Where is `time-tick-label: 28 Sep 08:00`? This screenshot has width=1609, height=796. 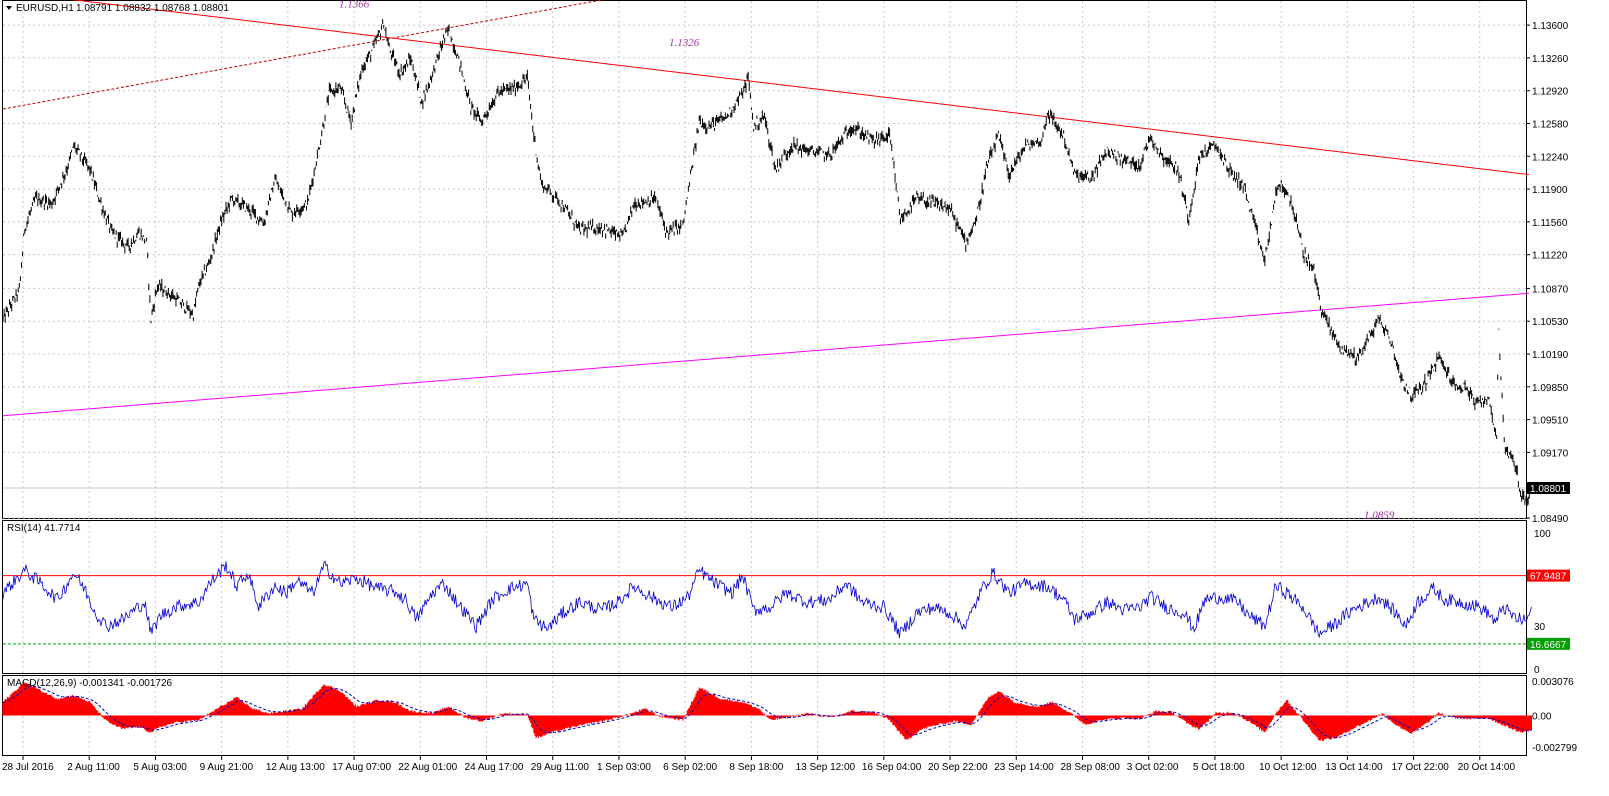
time-tick-label: 28 Sep 08:00 is located at coordinates (1090, 767).